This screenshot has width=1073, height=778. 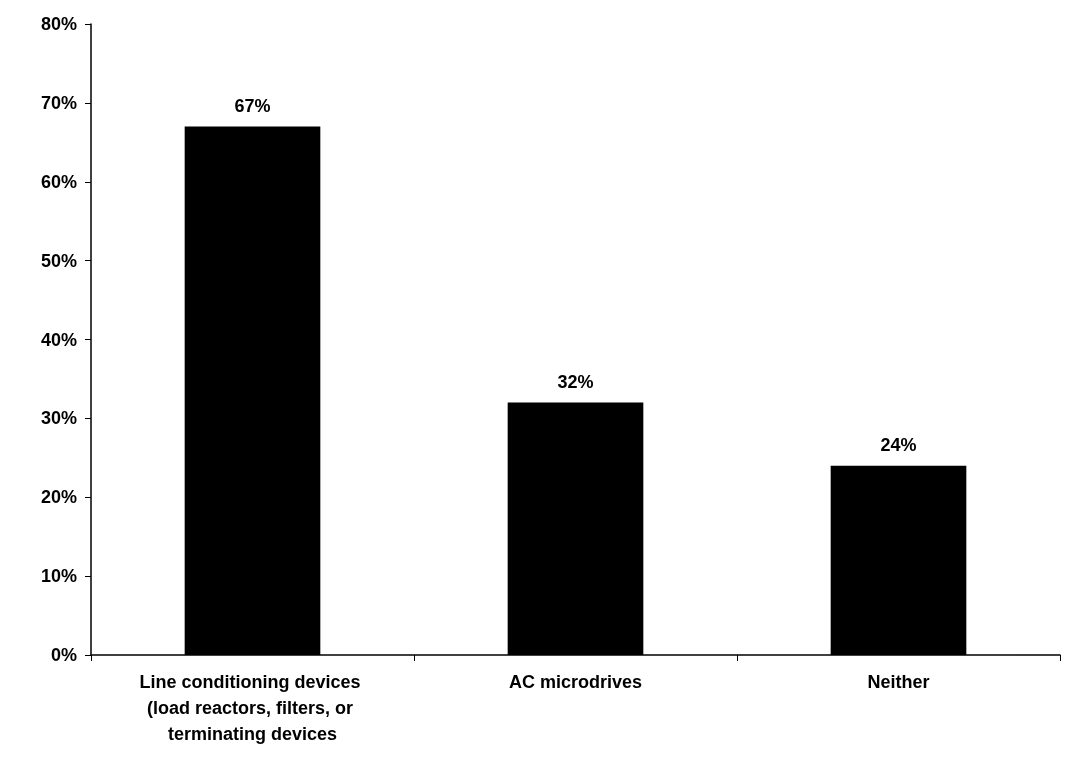 What do you see at coordinates (58, 576) in the screenshot?
I see `y-tick-label: 10%` at bounding box center [58, 576].